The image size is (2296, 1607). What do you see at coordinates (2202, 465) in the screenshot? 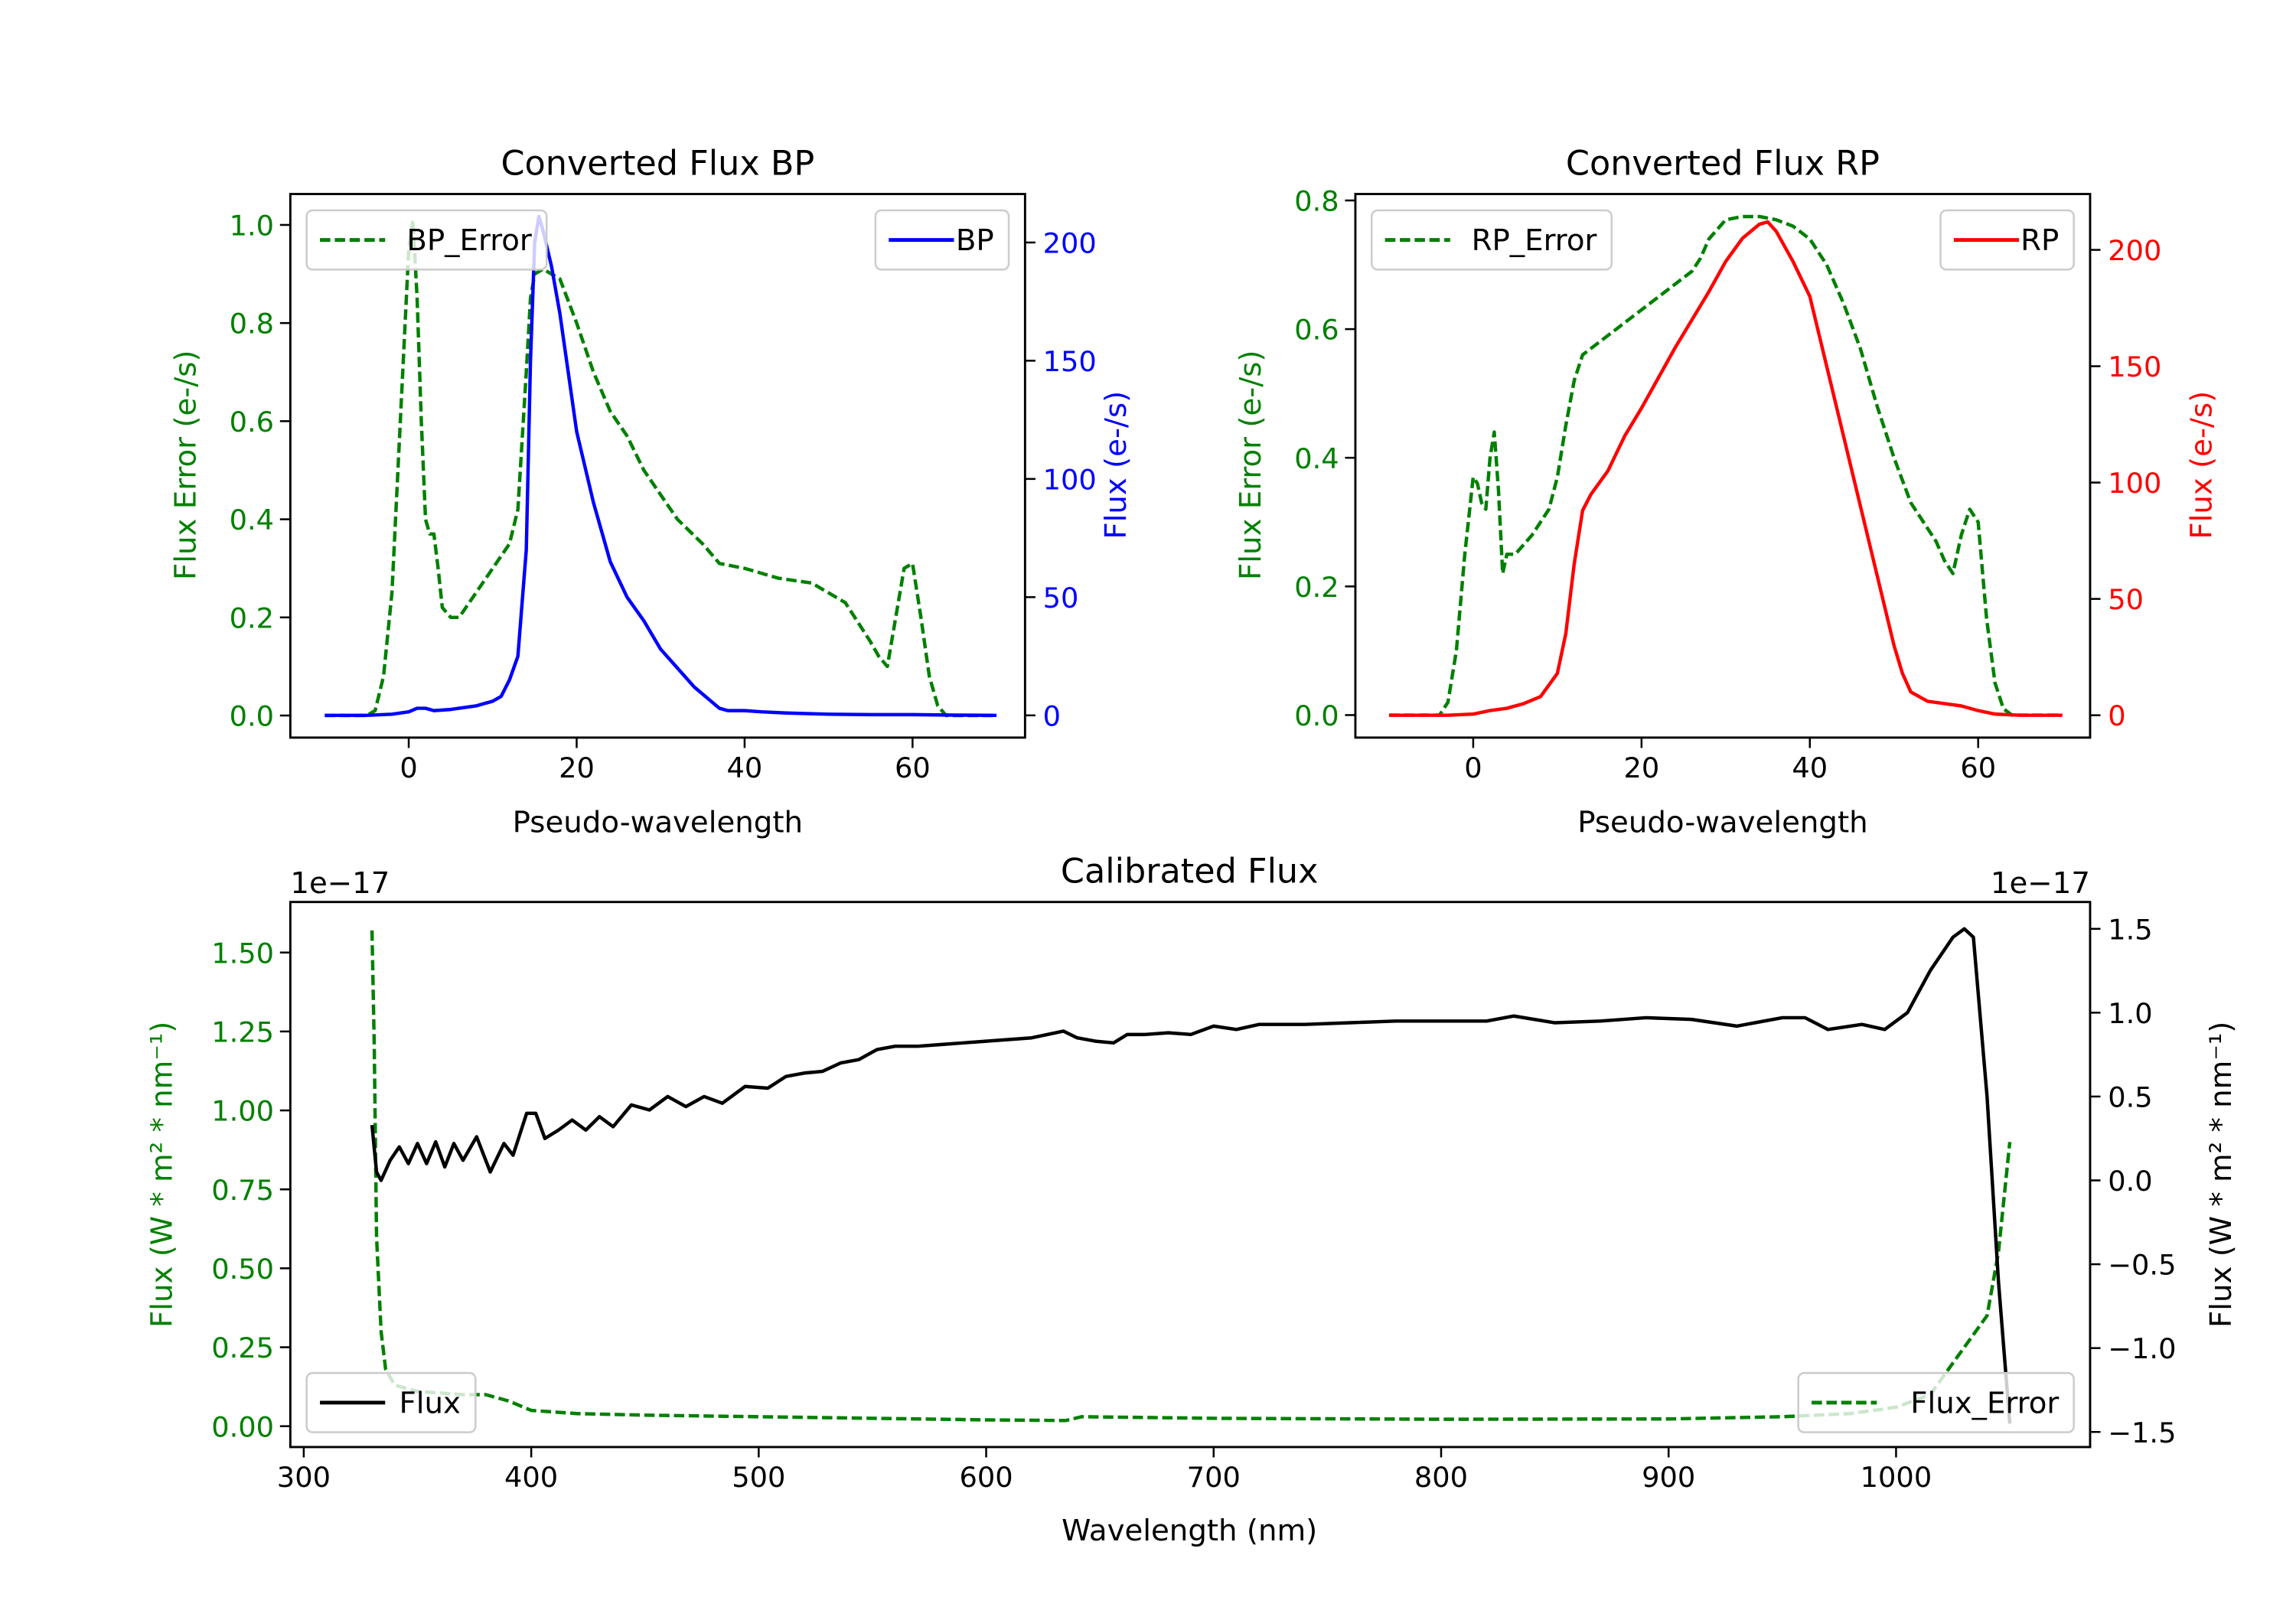
I see `rp-right-y-axis-label: Flux (e-/s)` at bounding box center [2202, 465].